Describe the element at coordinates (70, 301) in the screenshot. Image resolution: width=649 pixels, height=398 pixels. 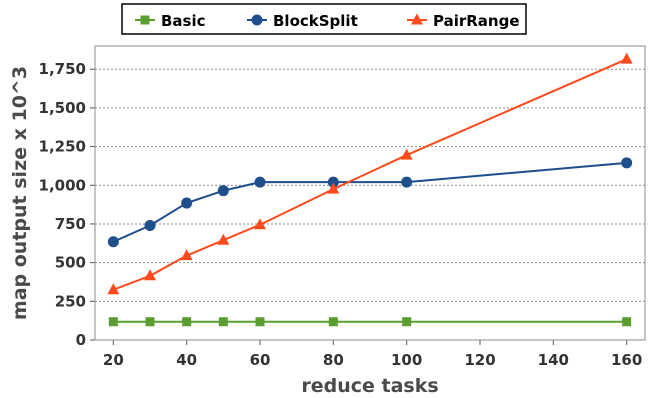
I see `y-tick-label: 250` at that location.